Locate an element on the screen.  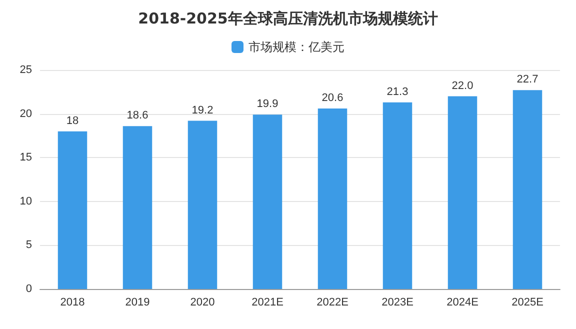
y-tick-label: 5 is located at coordinates (29, 245).